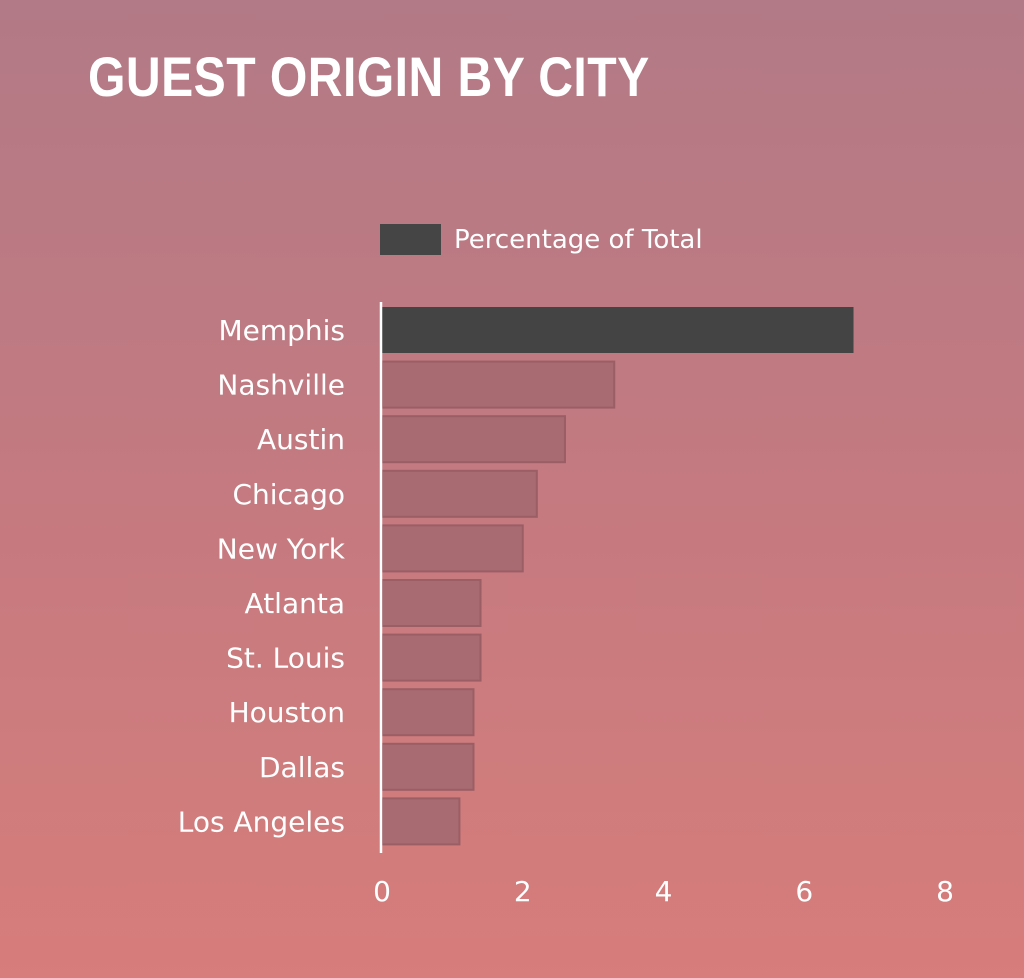  I want to click on category-label: New York, so click(281, 548).